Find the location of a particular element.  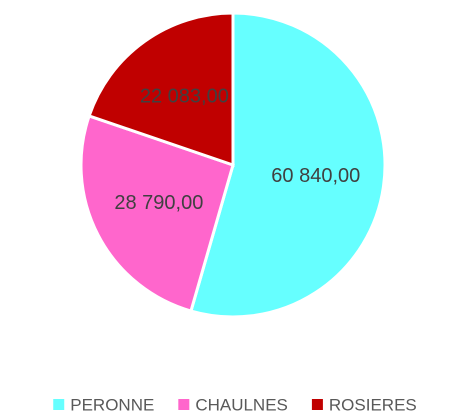

pie-slice is located at coordinates (161, 89).